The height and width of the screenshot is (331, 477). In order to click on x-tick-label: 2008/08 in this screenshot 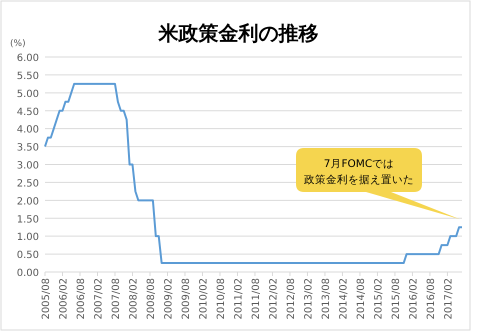, I will do `click(151, 299)`.